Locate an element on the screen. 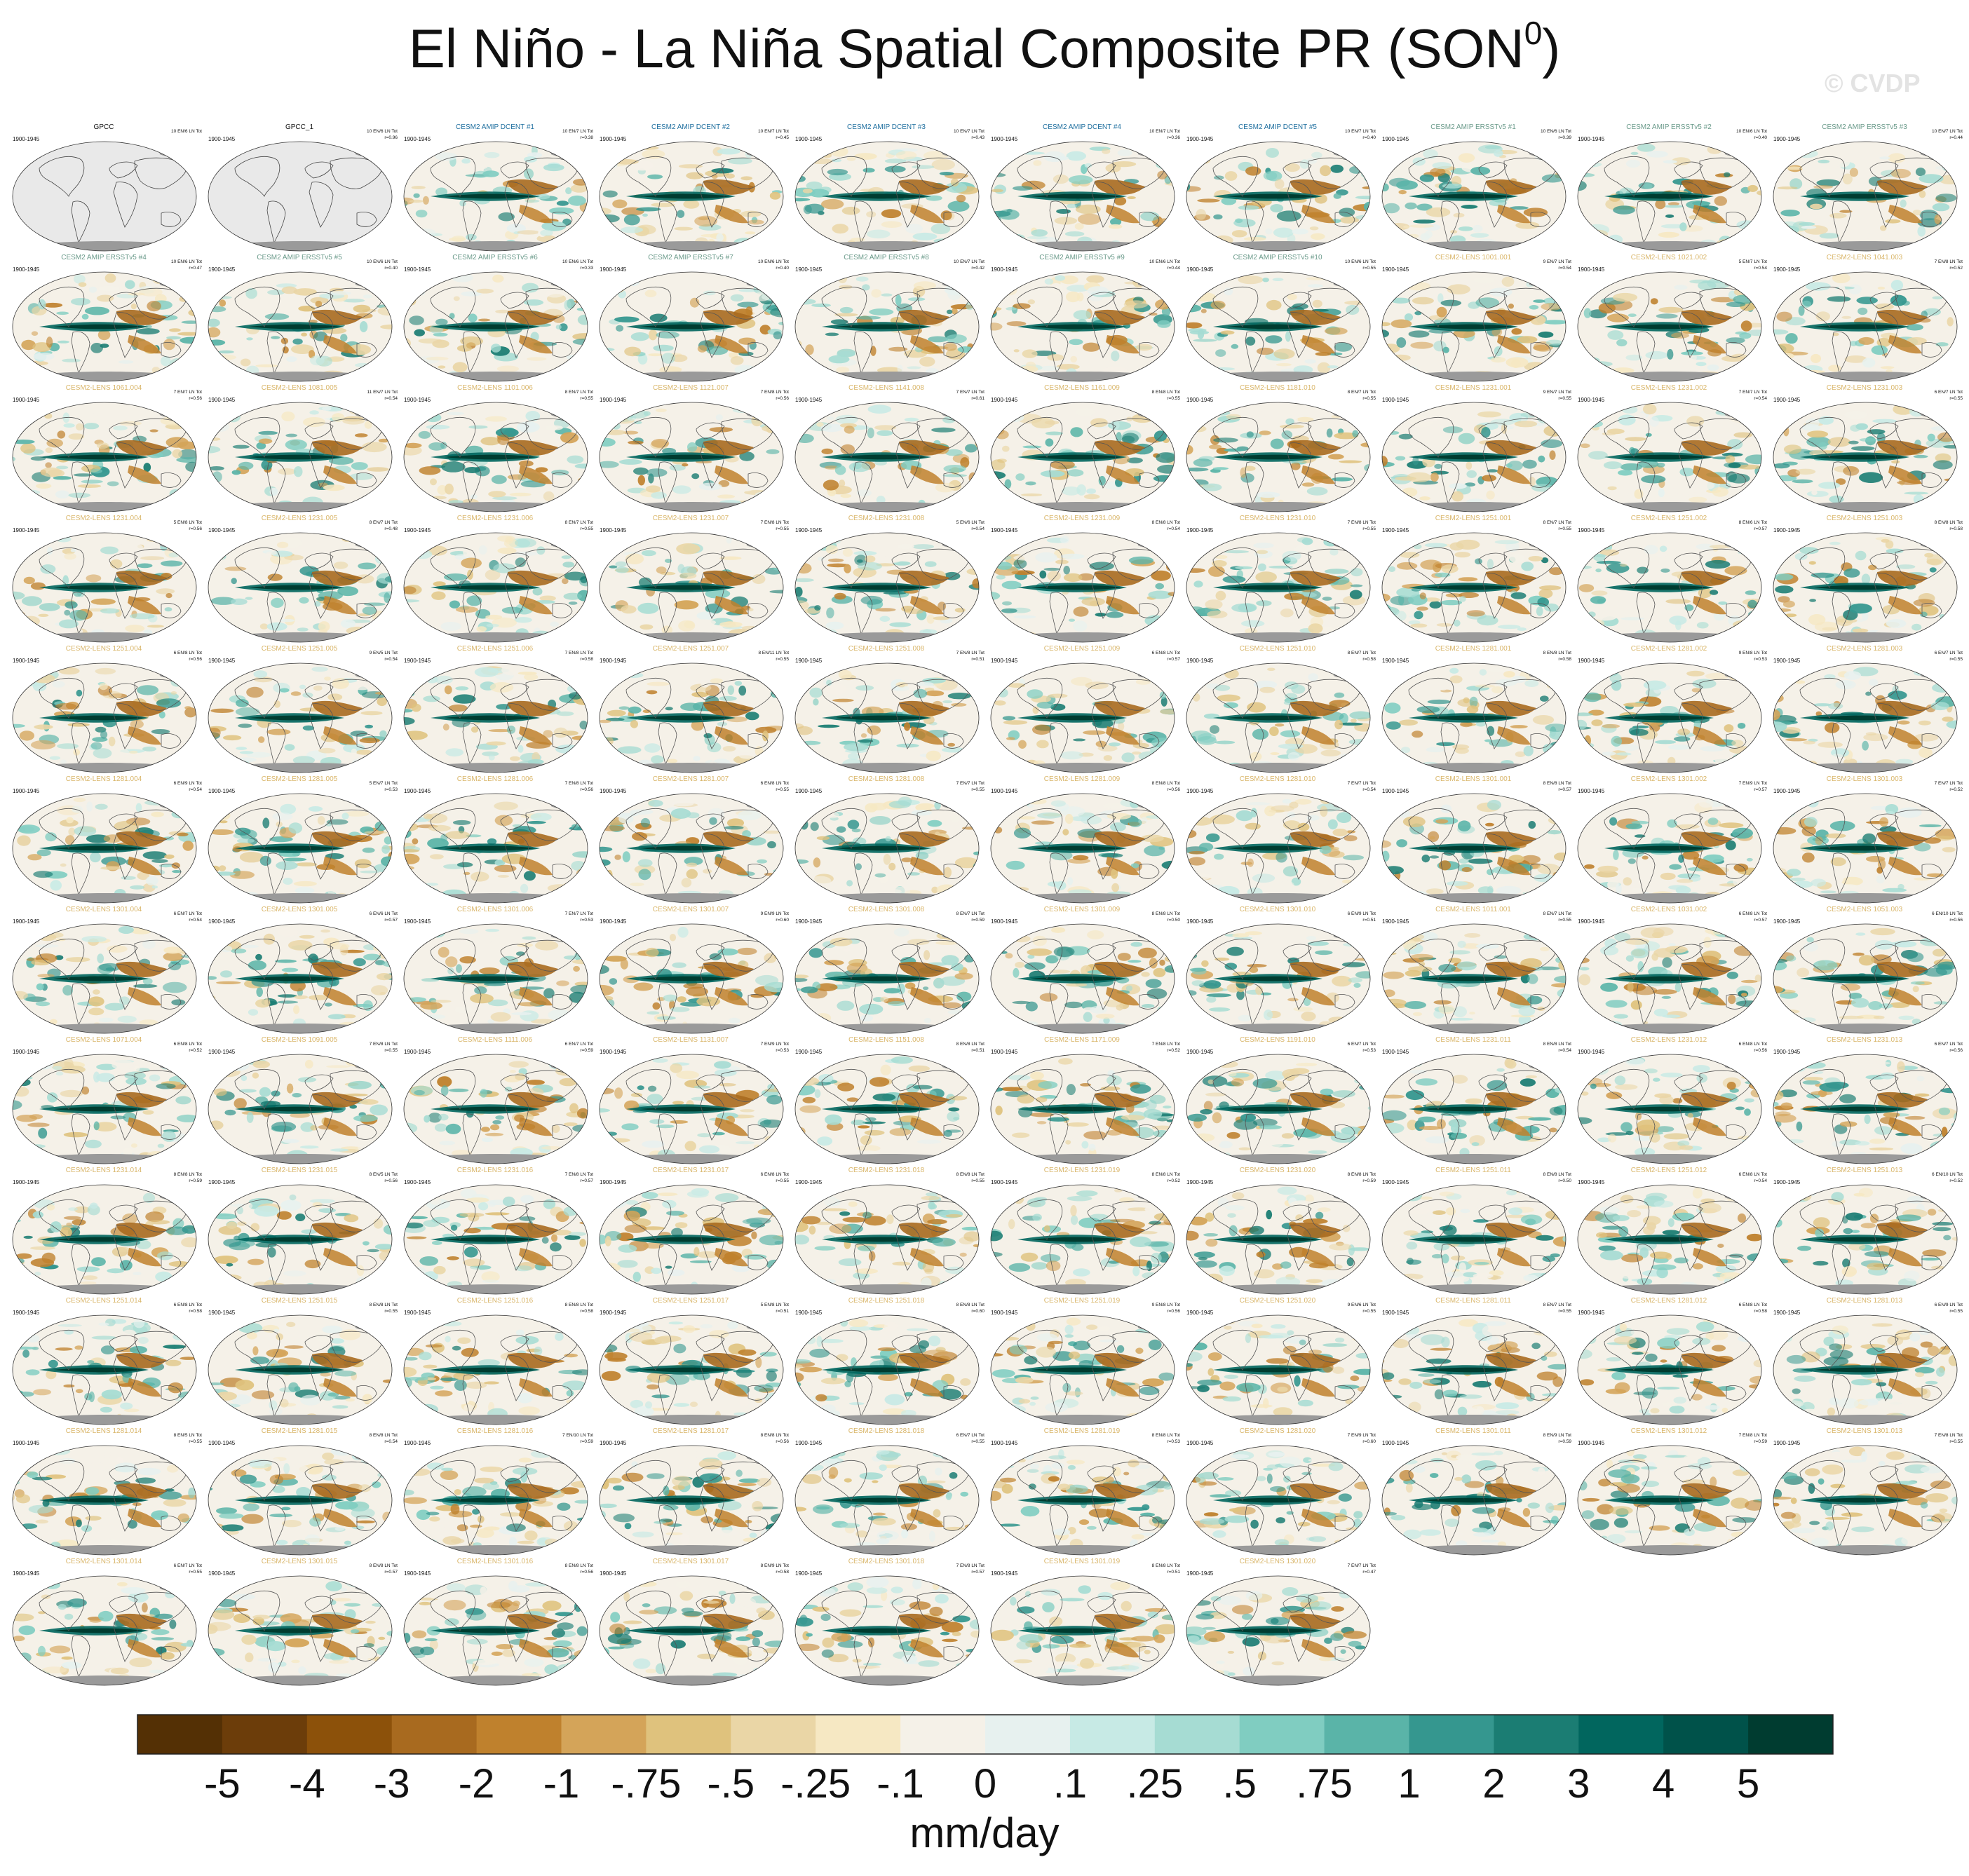  panel-event-count: 10 EN/6 LN Tot is located at coordinates (382, 261).